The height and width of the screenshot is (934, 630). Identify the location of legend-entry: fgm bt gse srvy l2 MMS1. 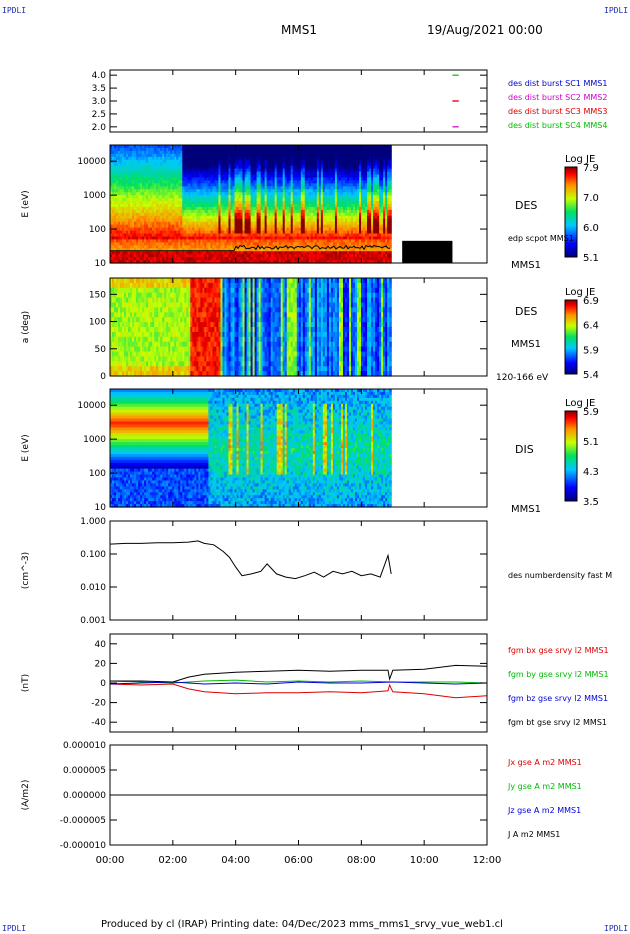
(557, 722).